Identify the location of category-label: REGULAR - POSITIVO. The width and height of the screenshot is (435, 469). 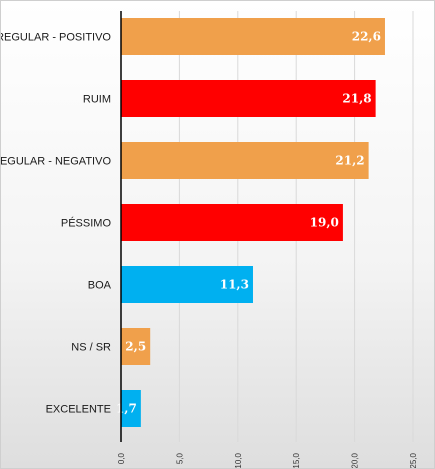
(56, 38).